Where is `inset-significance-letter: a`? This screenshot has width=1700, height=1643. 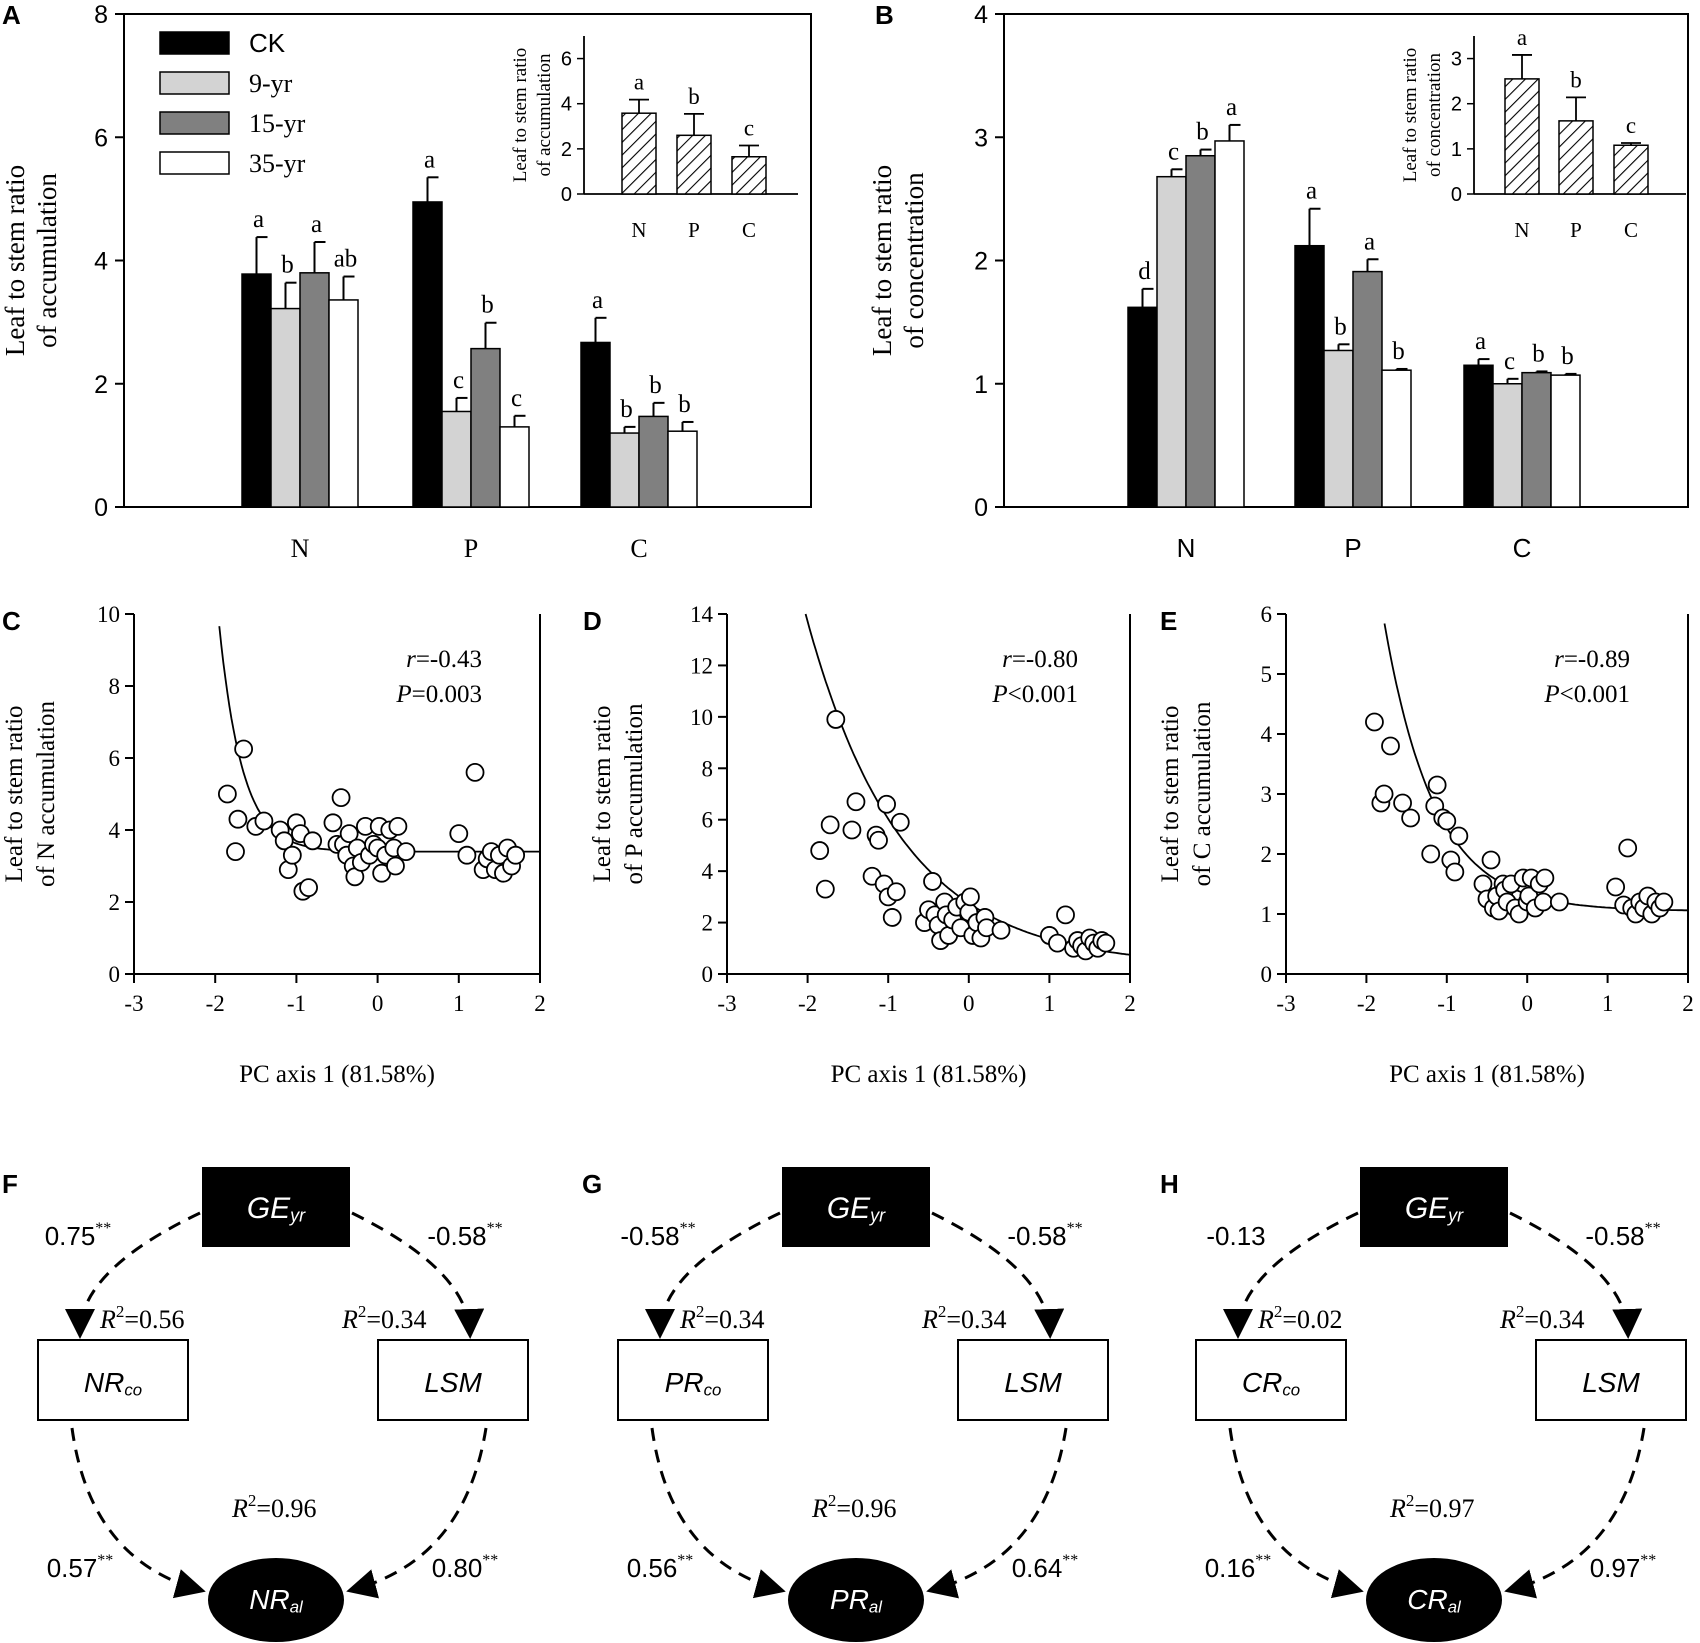
inset-significance-letter: a is located at coordinates (639, 82).